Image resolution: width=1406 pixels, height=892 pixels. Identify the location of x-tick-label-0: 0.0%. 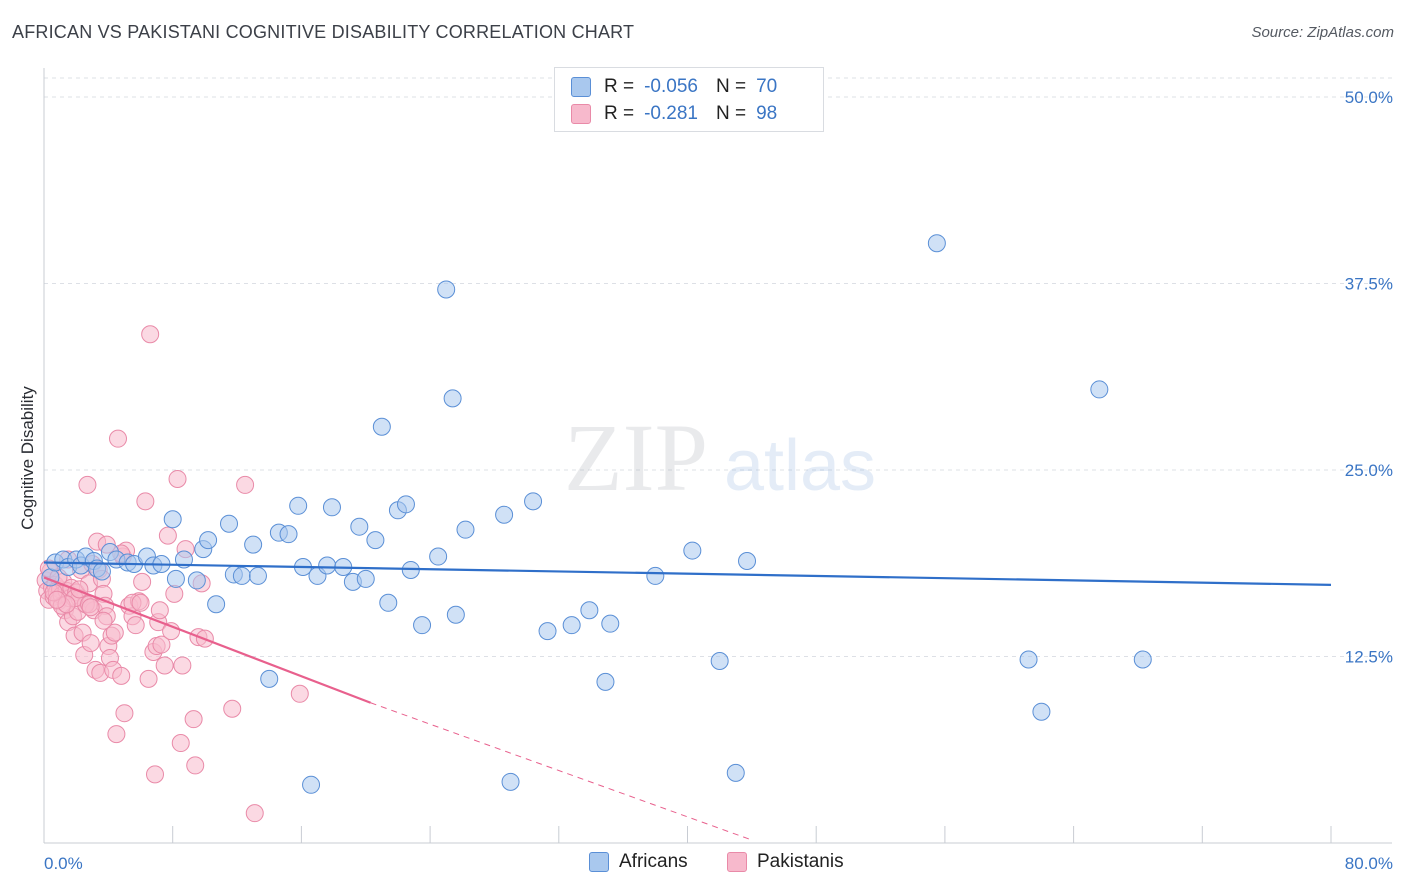
(63, 863).